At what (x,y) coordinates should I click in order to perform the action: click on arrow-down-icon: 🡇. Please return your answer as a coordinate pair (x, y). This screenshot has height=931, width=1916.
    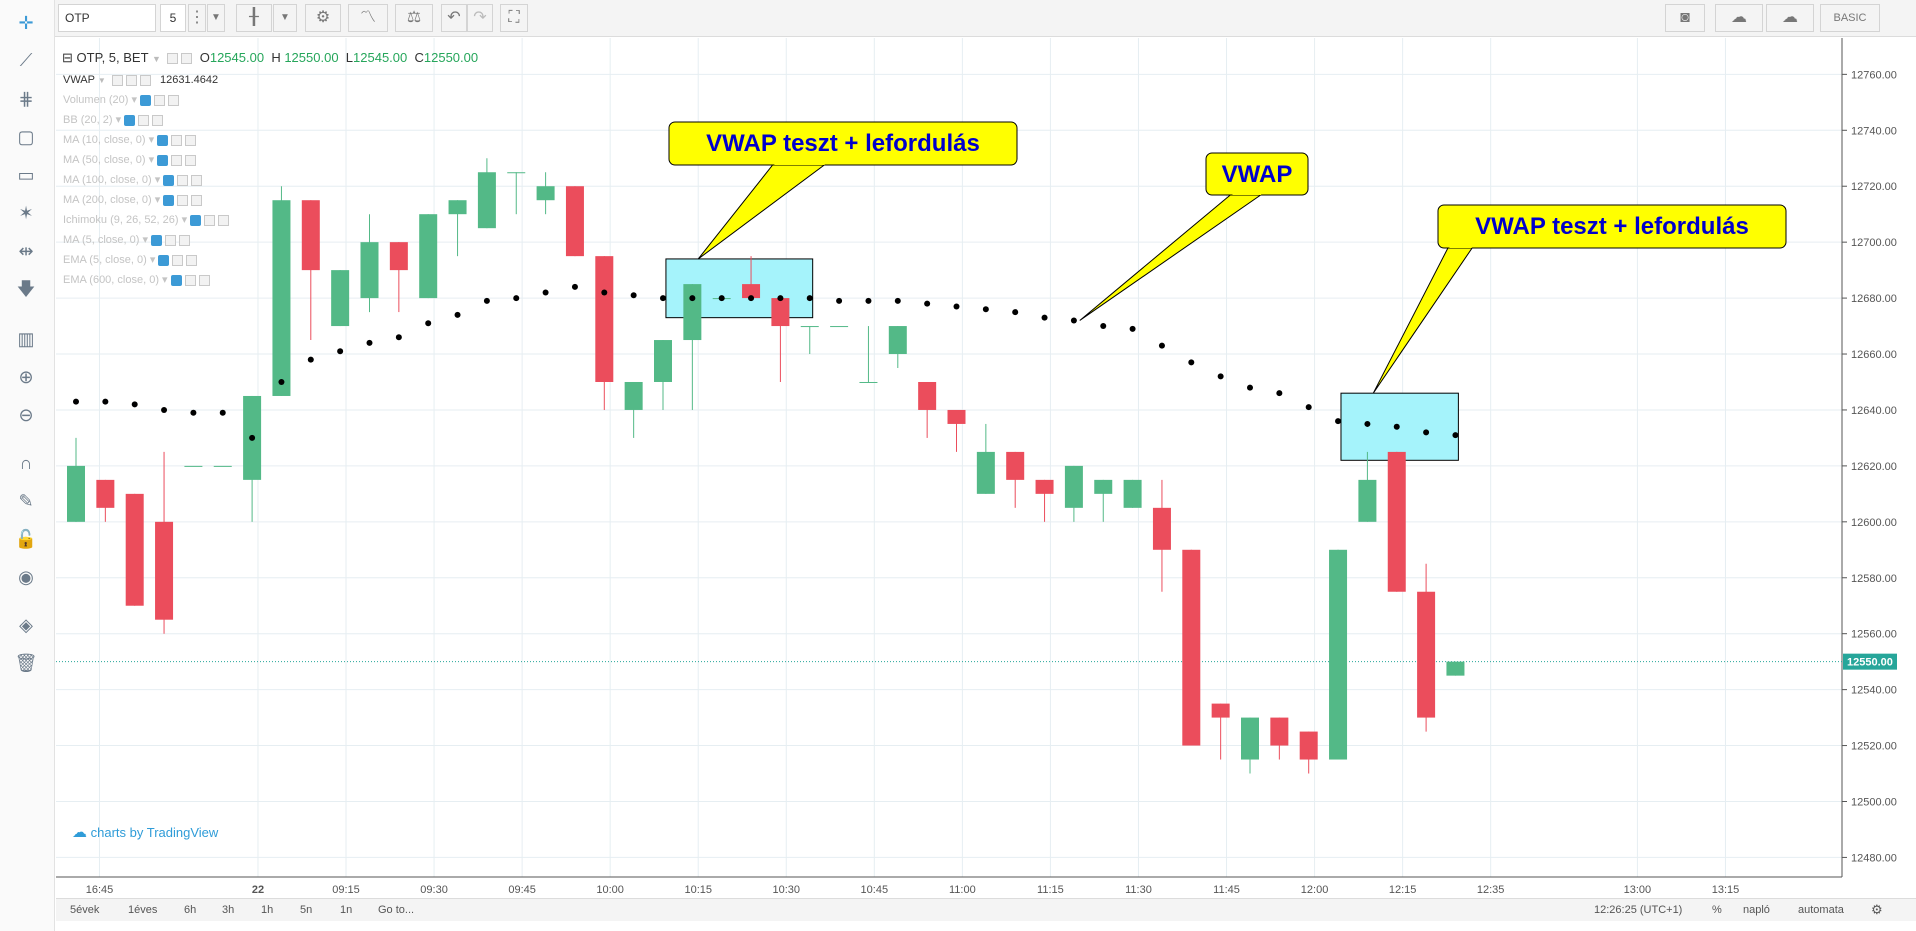
    Looking at the image, I should click on (26, 289).